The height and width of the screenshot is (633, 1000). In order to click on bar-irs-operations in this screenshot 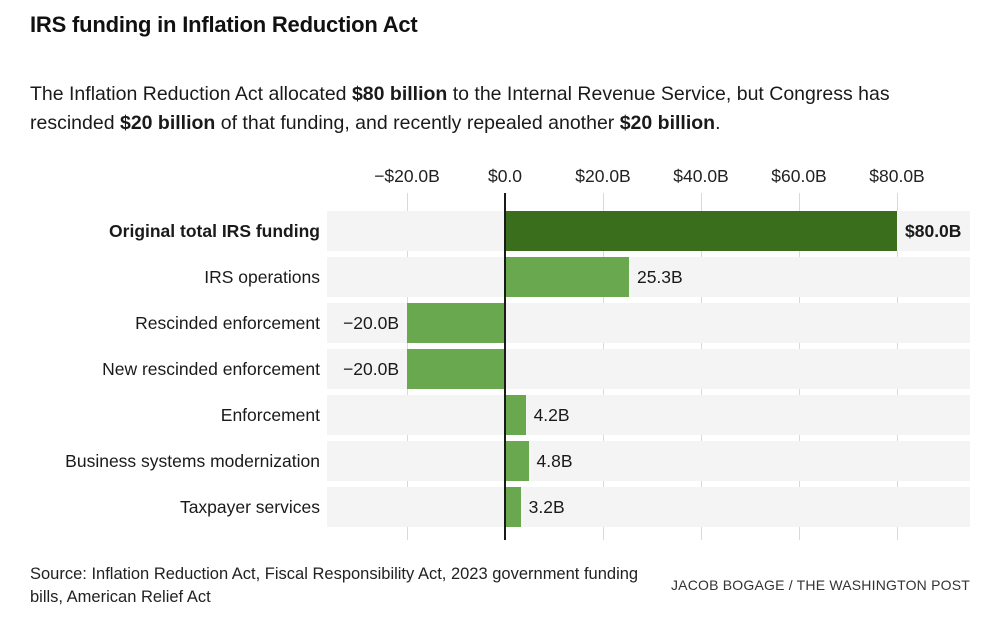, I will do `click(567, 277)`.